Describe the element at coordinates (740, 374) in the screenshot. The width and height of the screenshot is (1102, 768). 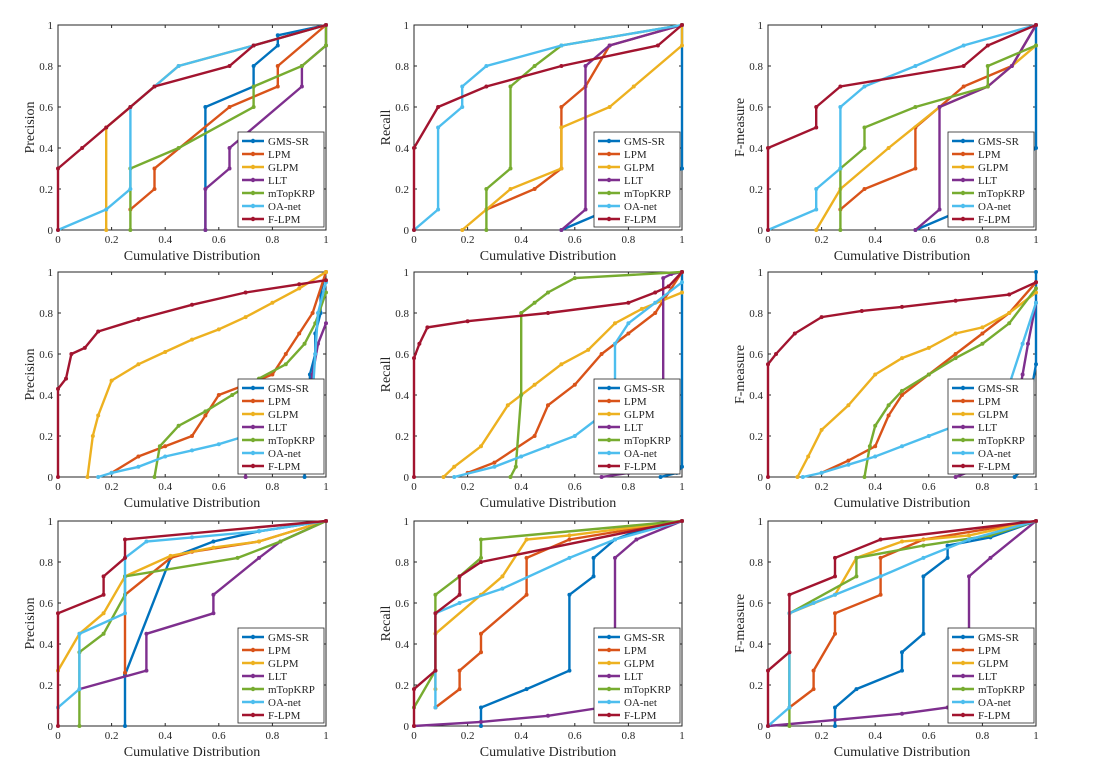
I see `y-axis-label: F-measure` at that location.